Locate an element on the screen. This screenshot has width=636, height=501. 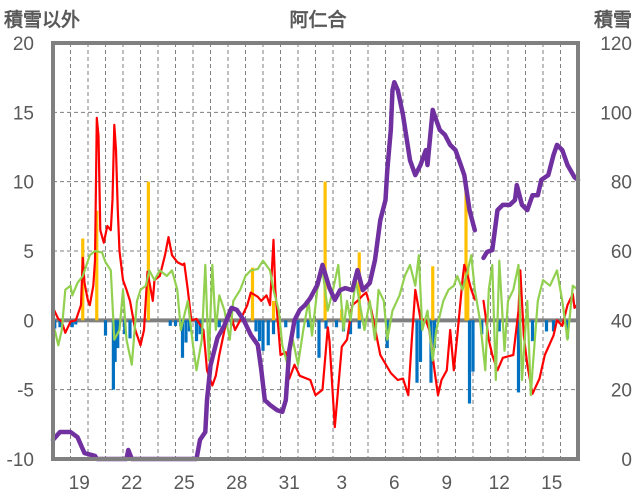
right-axis-tick-label: 80 is located at coordinates (621, 183).